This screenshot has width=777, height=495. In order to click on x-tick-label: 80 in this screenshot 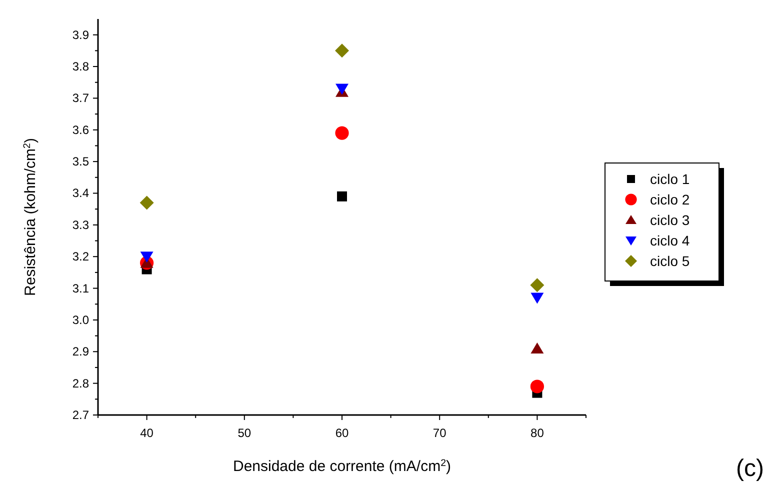, I will do `click(537, 433)`.